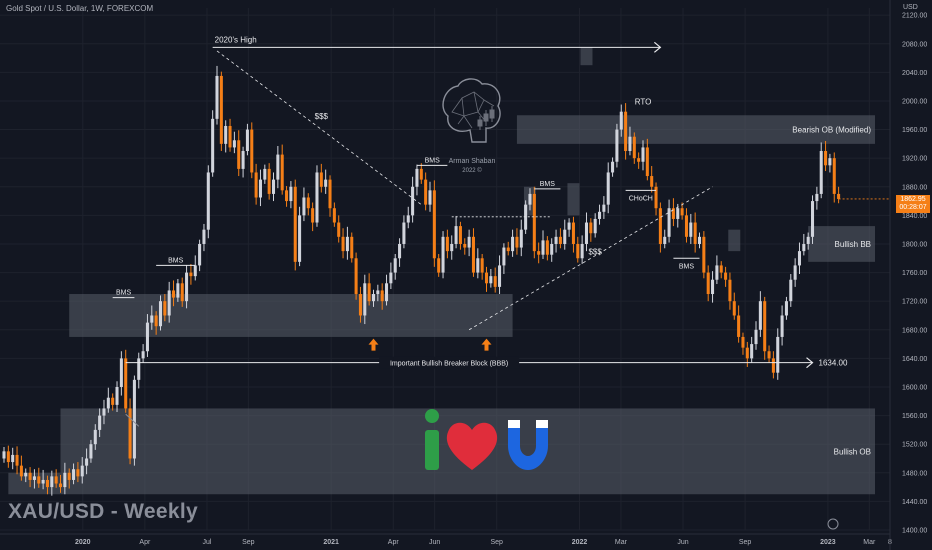 This screenshot has height=550, width=932. I want to click on rto-label: RTO, so click(643, 102).